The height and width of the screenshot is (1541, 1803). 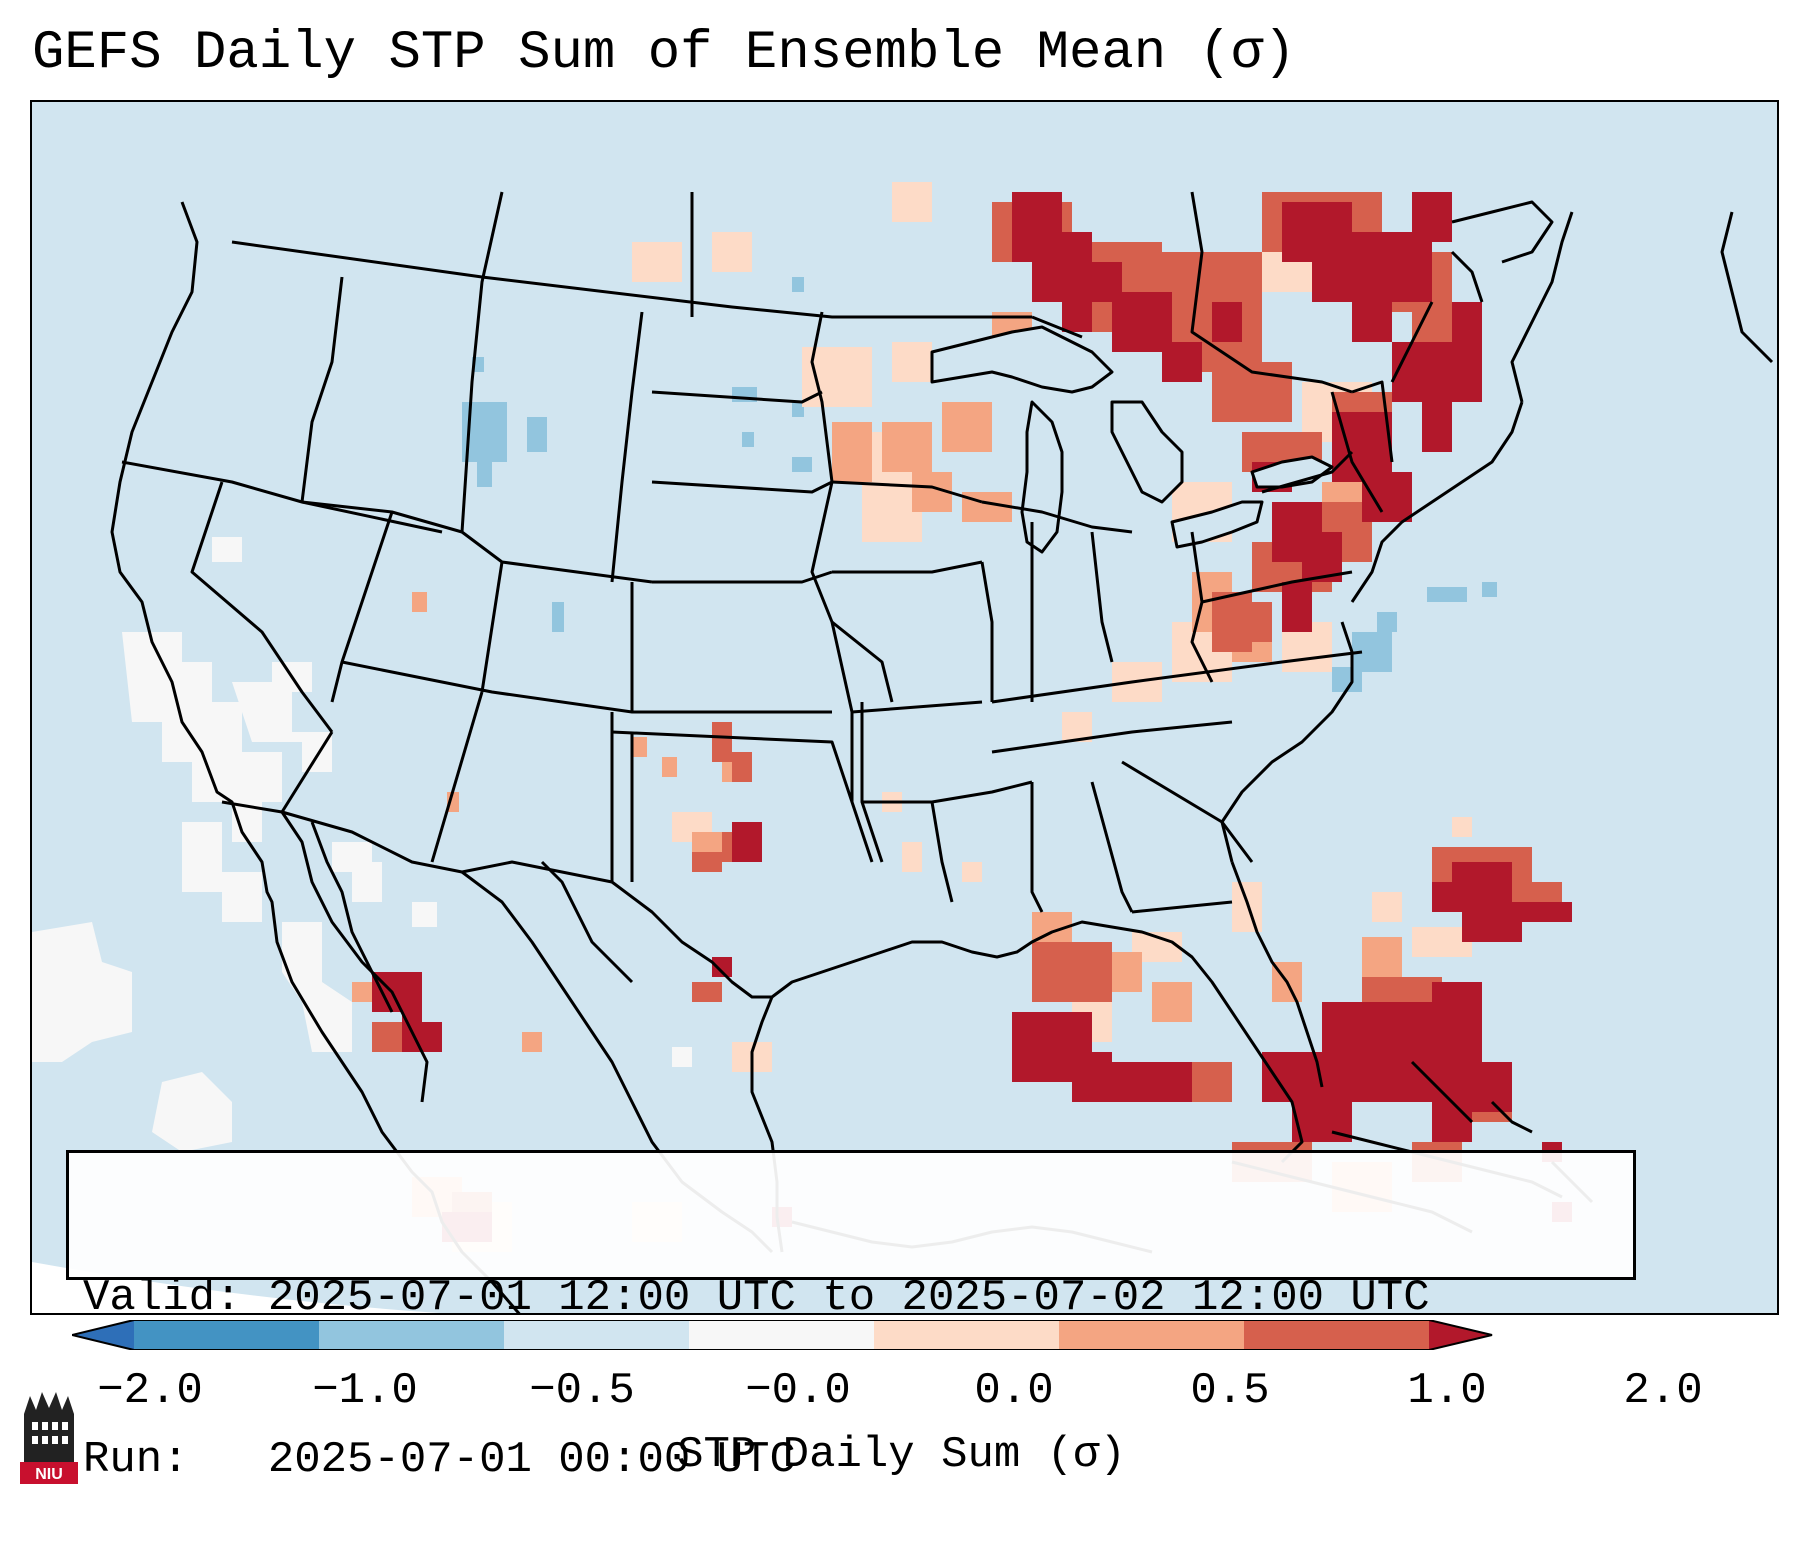 What do you see at coordinates (1663, 1391) in the screenshot?
I see `colorbar-tick-label: 2.0` at bounding box center [1663, 1391].